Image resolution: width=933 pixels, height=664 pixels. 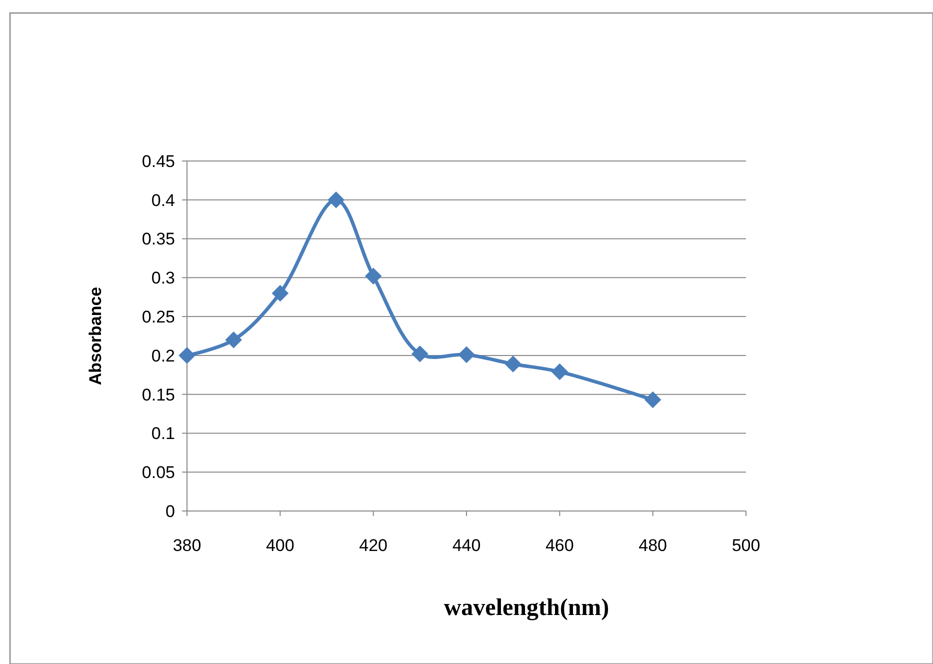 What do you see at coordinates (373, 545) in the screenshot?
I see `x-tick-label: 420` at bounding box center [373, 545].